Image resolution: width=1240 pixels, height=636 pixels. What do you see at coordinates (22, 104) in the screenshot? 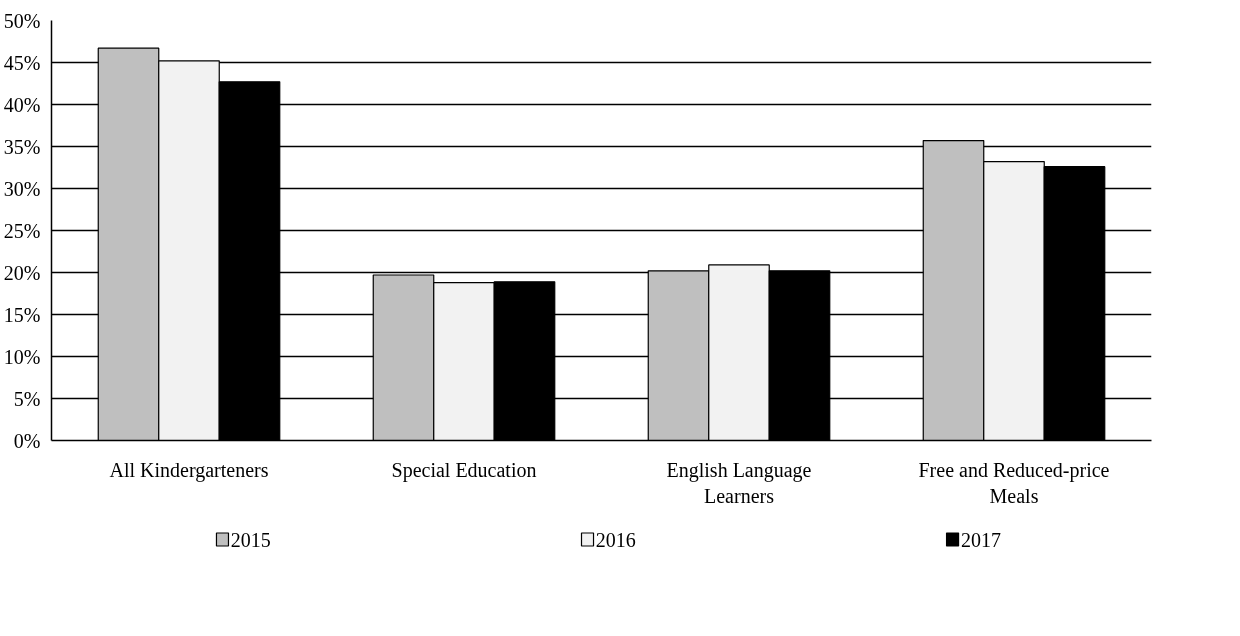
I see `y-tick-label: 40%` at bounding box center [22, 104].